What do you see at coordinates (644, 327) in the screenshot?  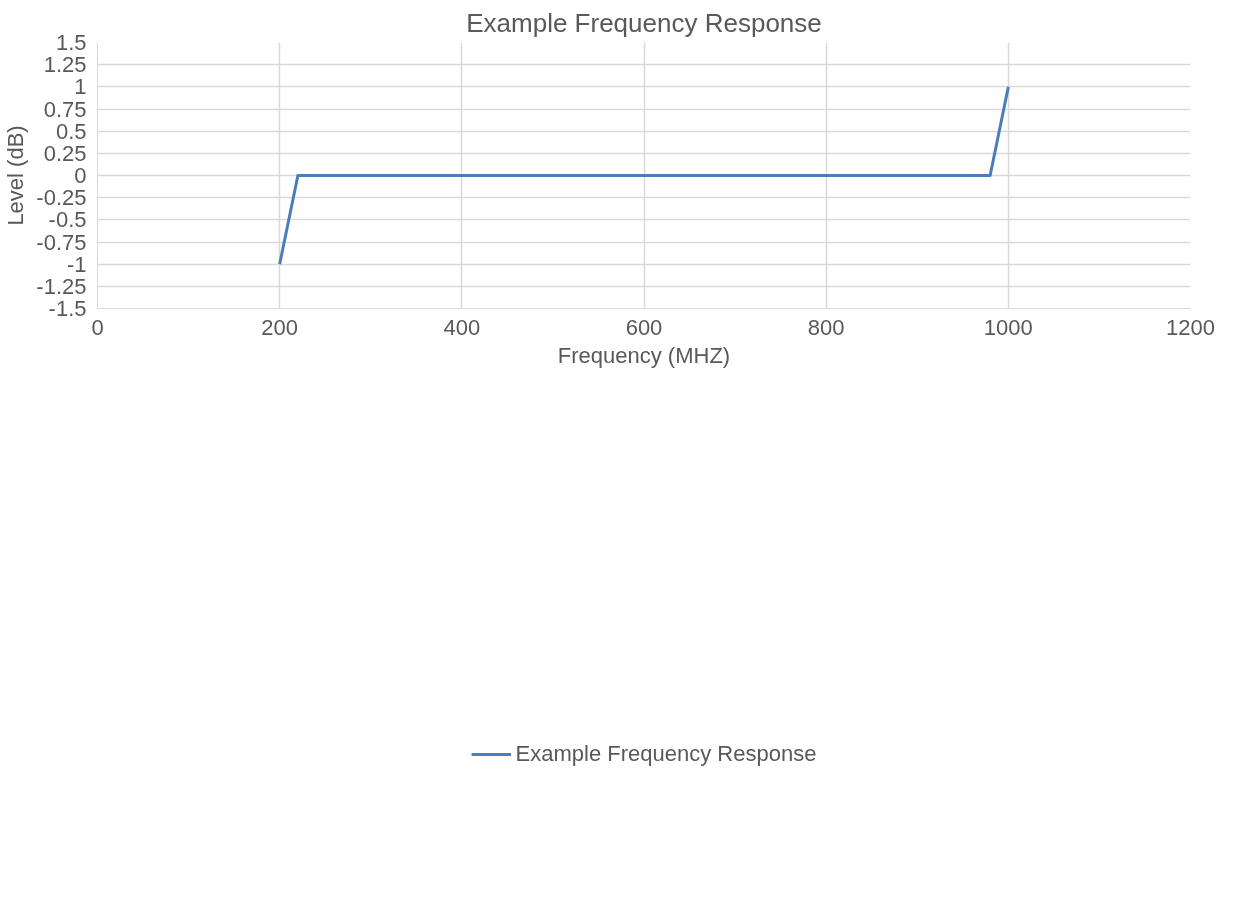 I see `x-tick-label: 600` at bounding box center [644, 327].